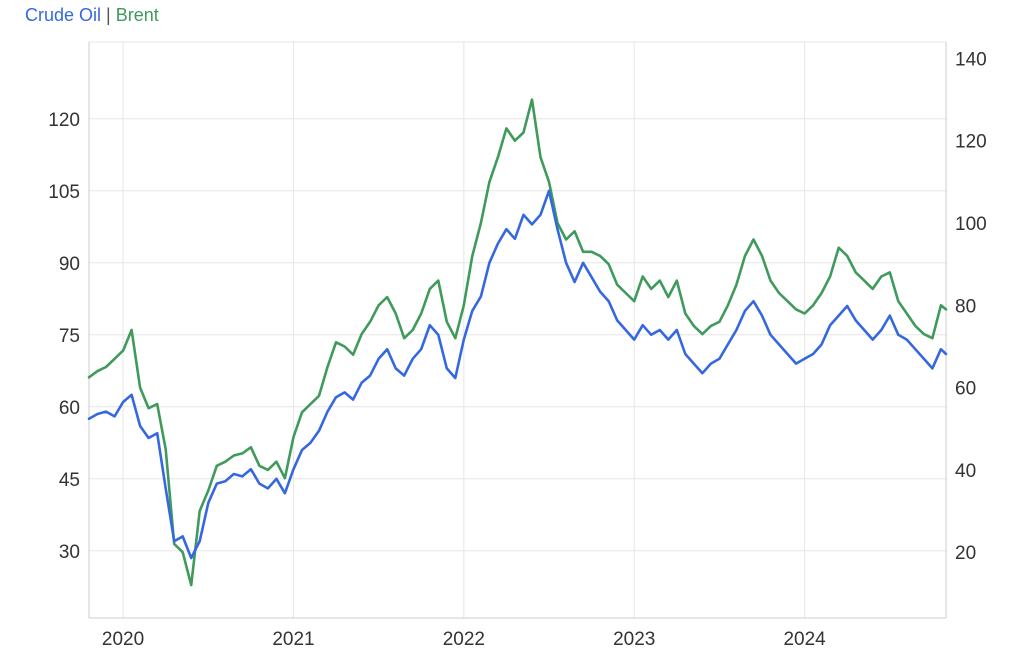 The height and width of the screenshot is (660, 1024). Describe the element at coordinates (971, 59) in the screenshot. I see `y-right-tick-label: 140` at that location.